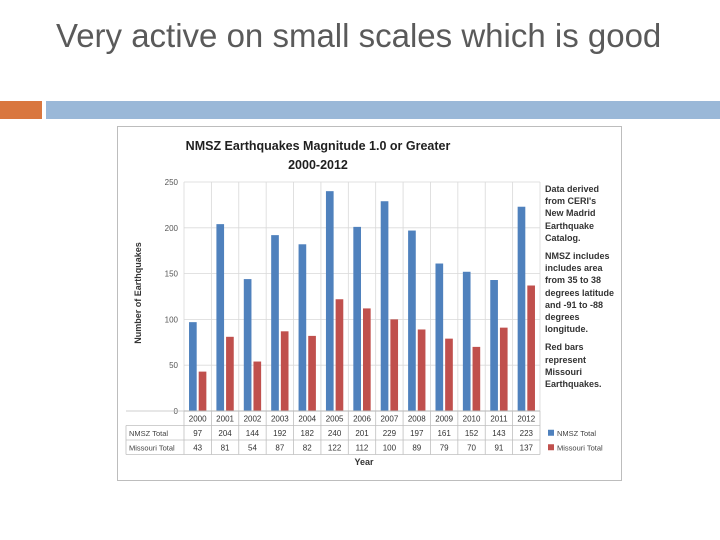  What do you see at coordinates (526, 419) in the screenshot?
I see `x-tick-label-2012: 2012` at bounding box center [526, 419].